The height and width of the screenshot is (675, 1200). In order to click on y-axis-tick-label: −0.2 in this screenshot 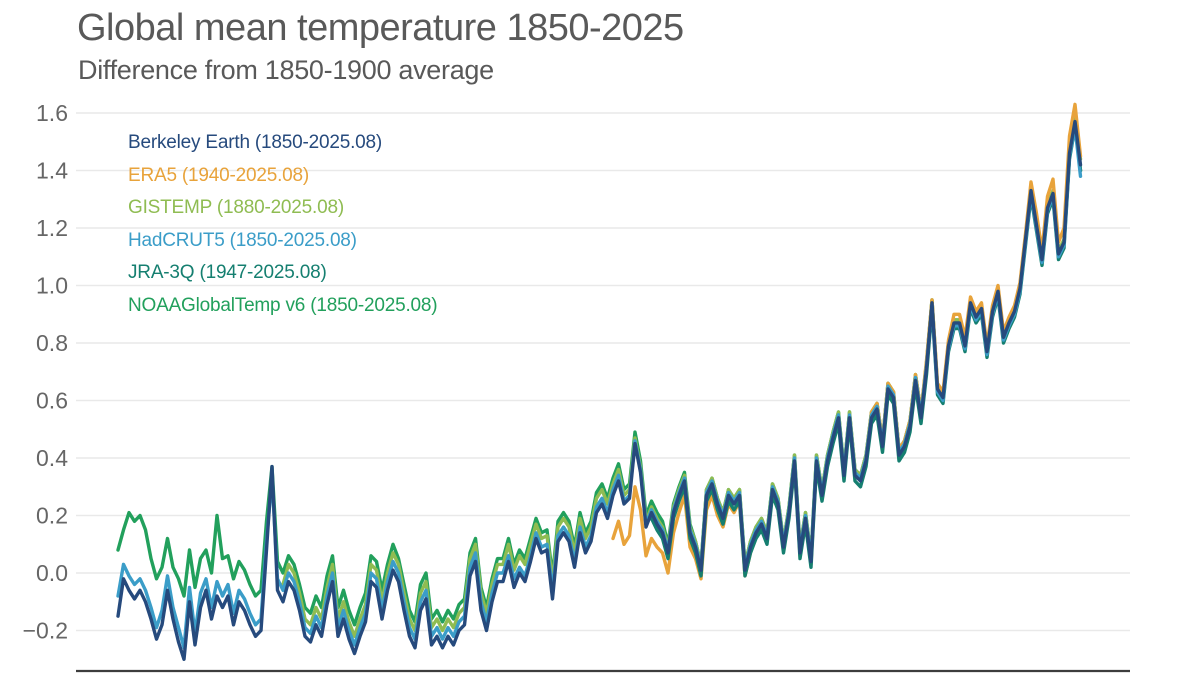, I will do `click(45, 631)`.